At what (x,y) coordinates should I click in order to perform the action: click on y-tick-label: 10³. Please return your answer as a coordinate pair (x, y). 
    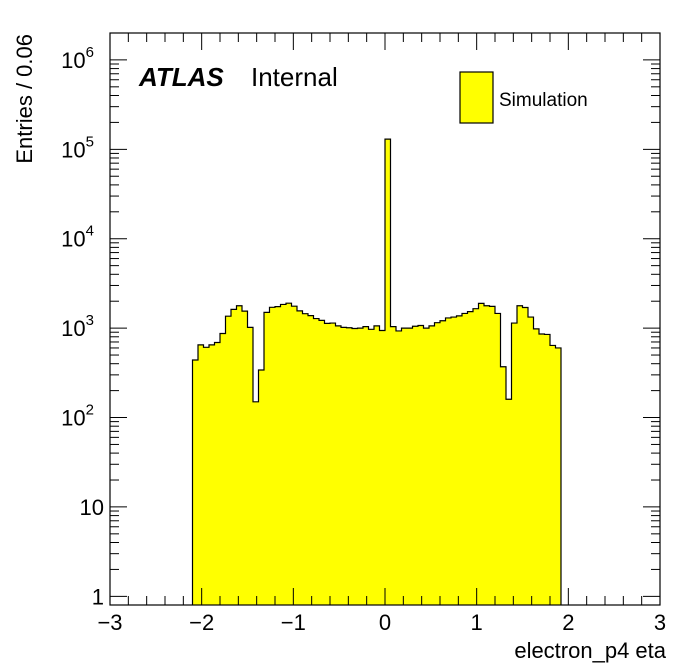
    Looking at the image, I should click on (77, 326).